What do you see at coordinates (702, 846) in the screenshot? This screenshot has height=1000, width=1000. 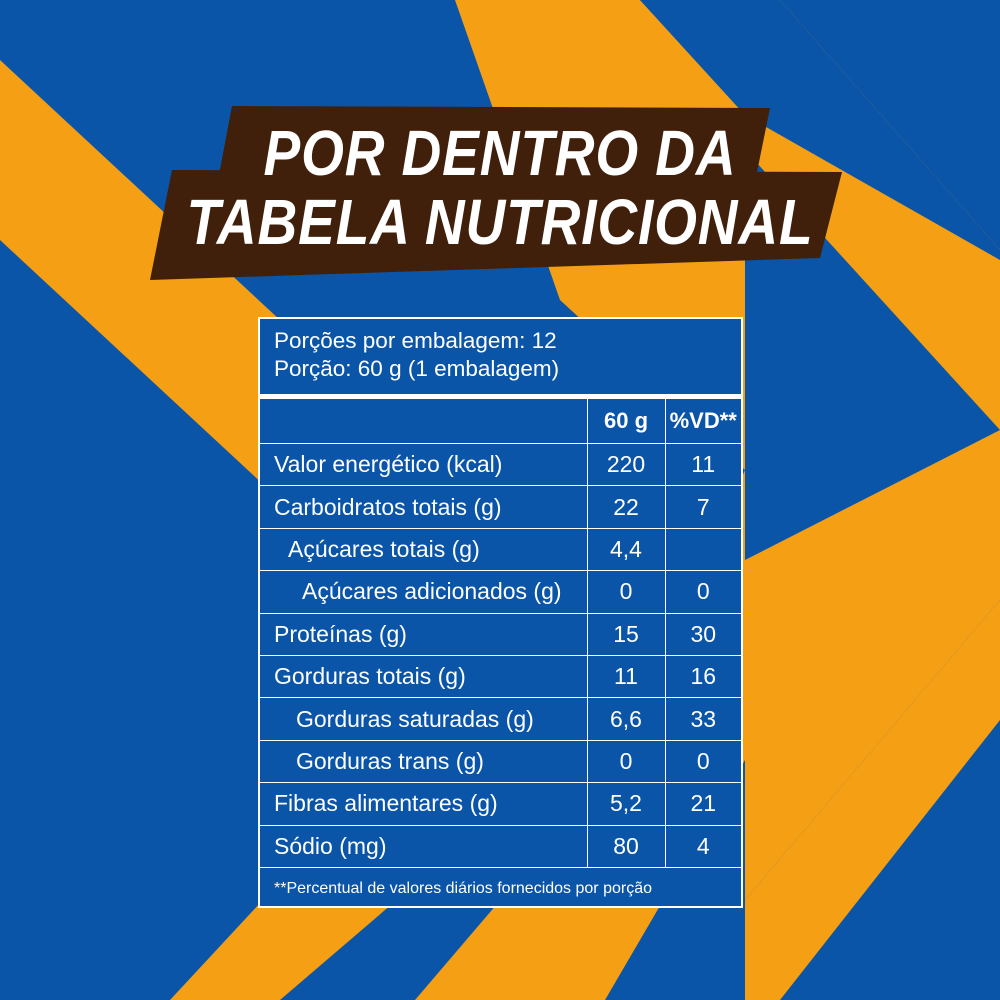 I see `row-dv: 4` at bounding box center [702, 846].